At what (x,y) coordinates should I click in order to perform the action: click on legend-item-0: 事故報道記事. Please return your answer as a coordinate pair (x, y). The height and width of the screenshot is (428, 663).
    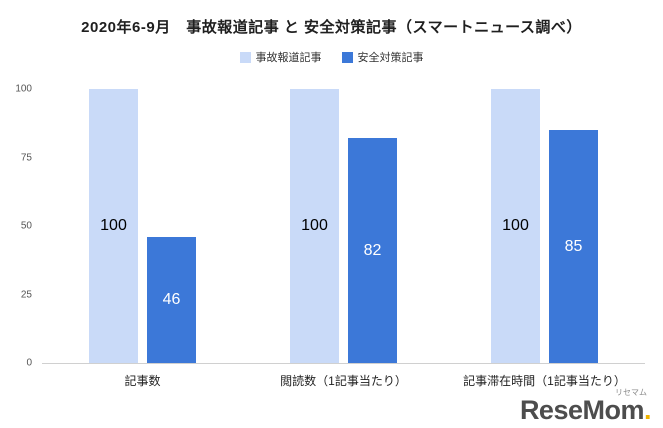
    Looking at the image, I should click on (280, 57).